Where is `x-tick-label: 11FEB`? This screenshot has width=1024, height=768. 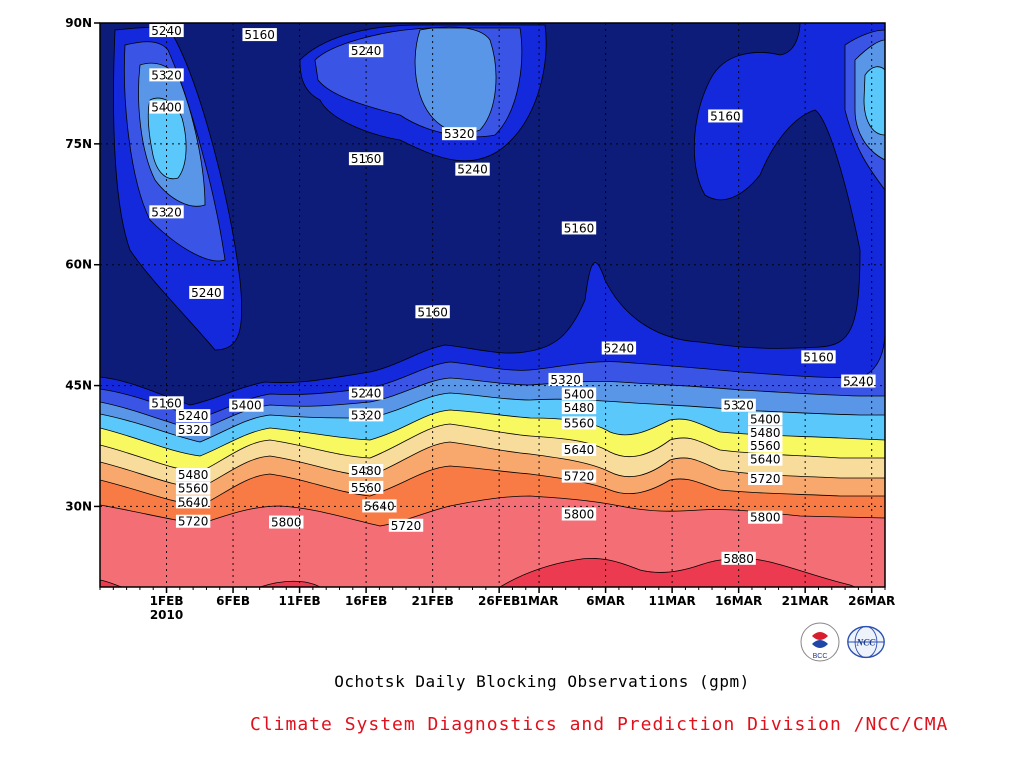 x-tick-label: 11FEB is located at coordinates (299, 601).